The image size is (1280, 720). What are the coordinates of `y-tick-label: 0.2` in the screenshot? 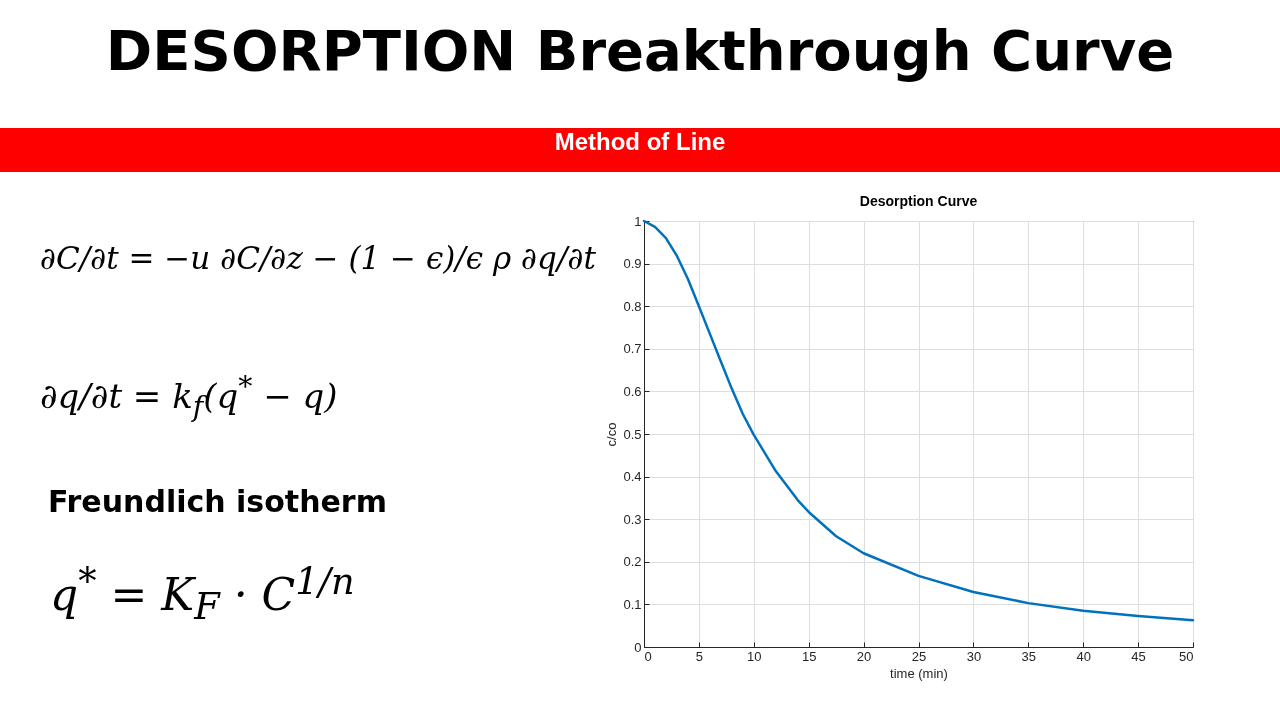 It's located at (632, 562).